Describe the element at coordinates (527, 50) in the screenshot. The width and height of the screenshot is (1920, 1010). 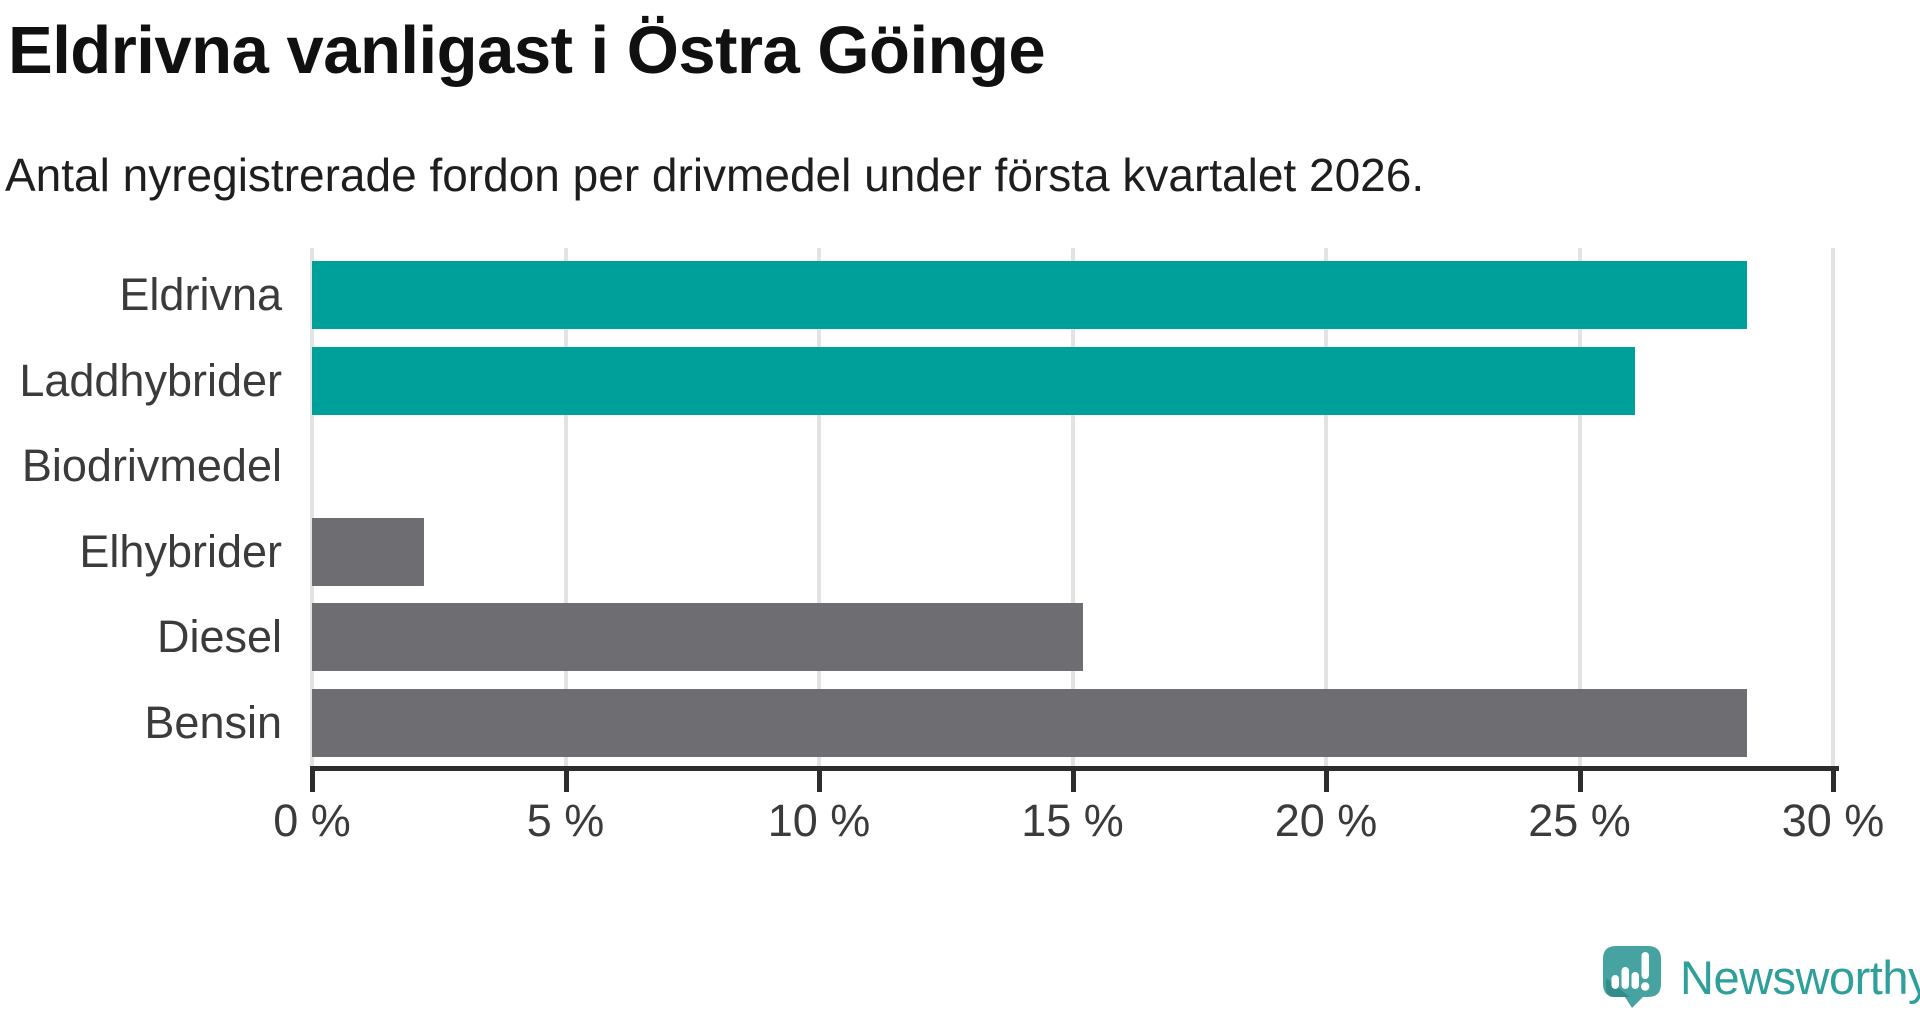
I see `chart-title: Eldrivna vanligast i Östra Göinge` at that location.